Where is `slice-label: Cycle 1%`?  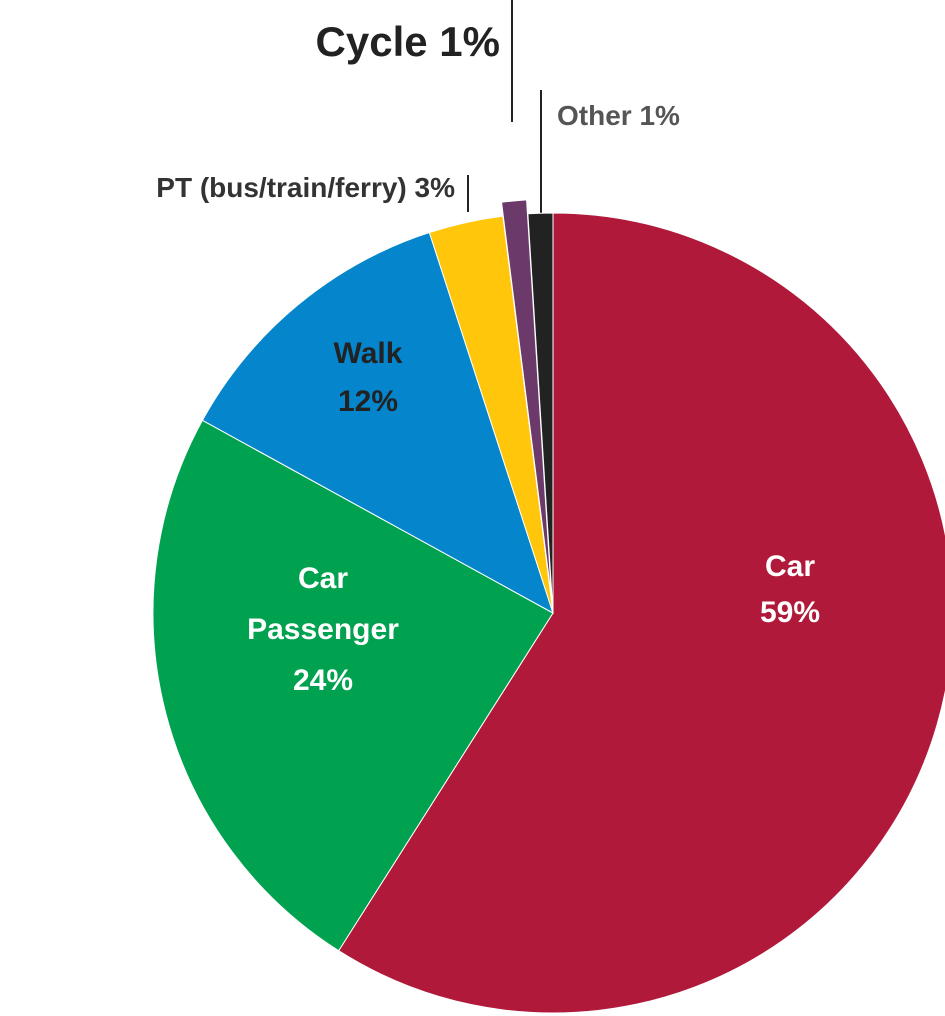
slice-label: Cycle 1% is located at coordinates (408, 41).